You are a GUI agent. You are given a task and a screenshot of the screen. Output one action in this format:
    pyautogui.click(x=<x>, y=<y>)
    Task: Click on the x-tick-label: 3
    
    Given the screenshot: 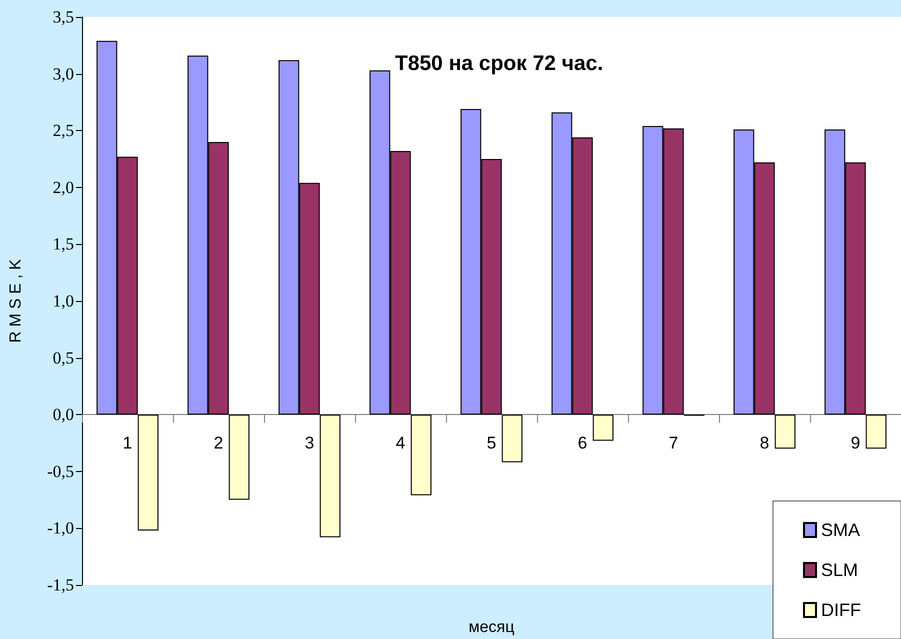 What is the action you would take?
    pyautogui.click(x=309, y=443)
    